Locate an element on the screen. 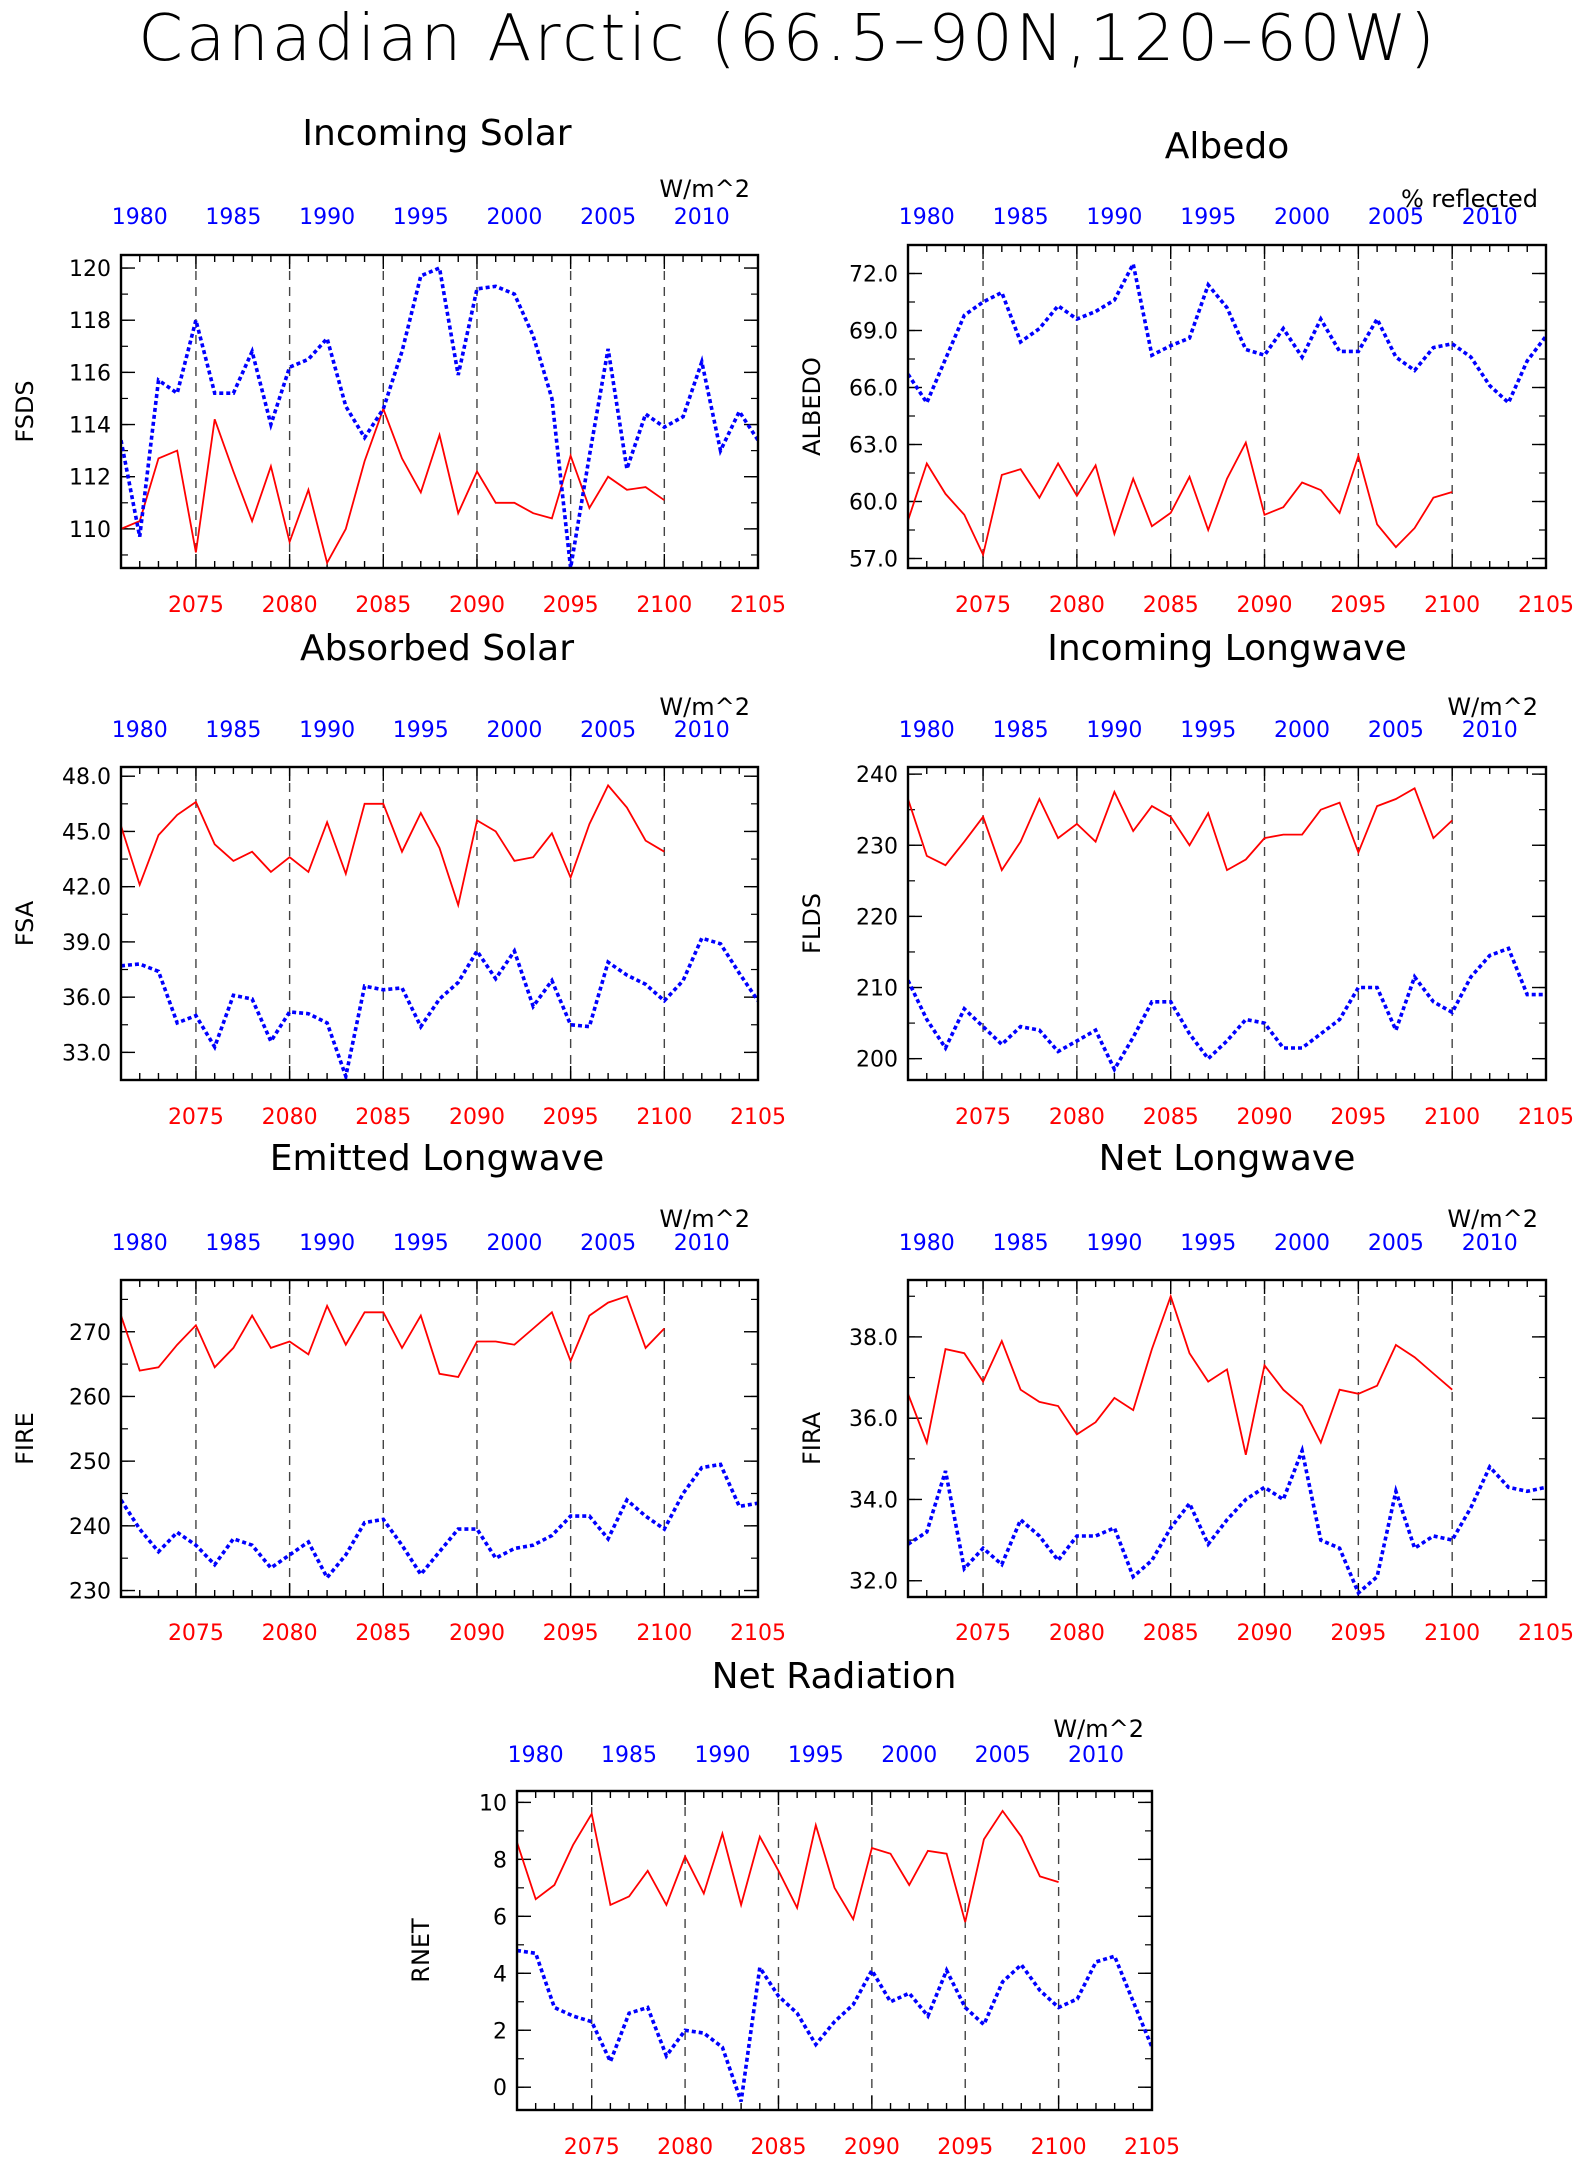 The height and width of the screenshot is (2160, 1576). y-tick-label: 118 is located at coordinates (90, 321).